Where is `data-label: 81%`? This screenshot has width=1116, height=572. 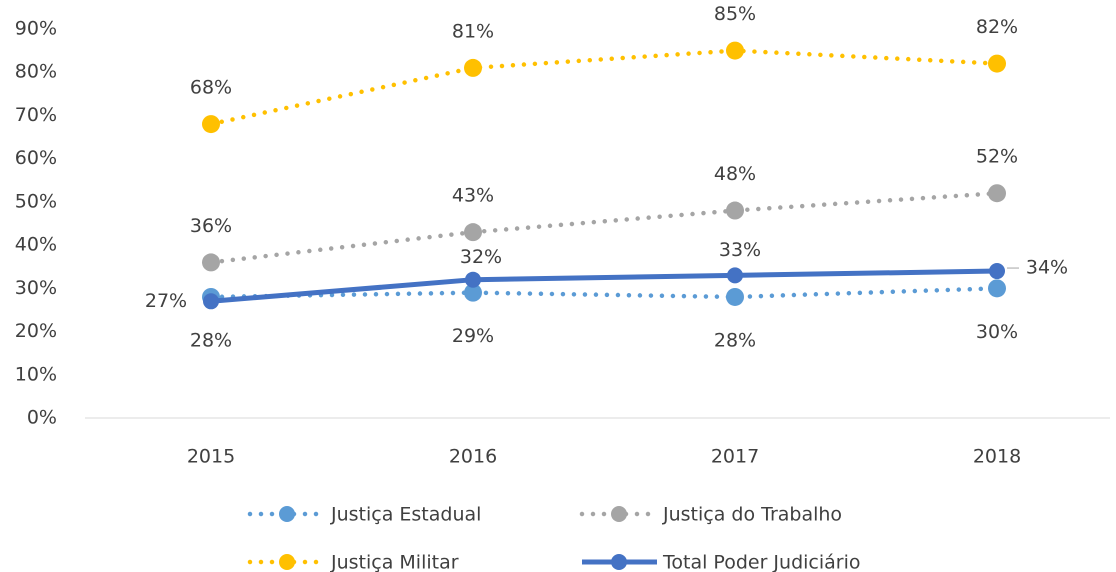
data-label: 81% is located at coordinates (473, 31).